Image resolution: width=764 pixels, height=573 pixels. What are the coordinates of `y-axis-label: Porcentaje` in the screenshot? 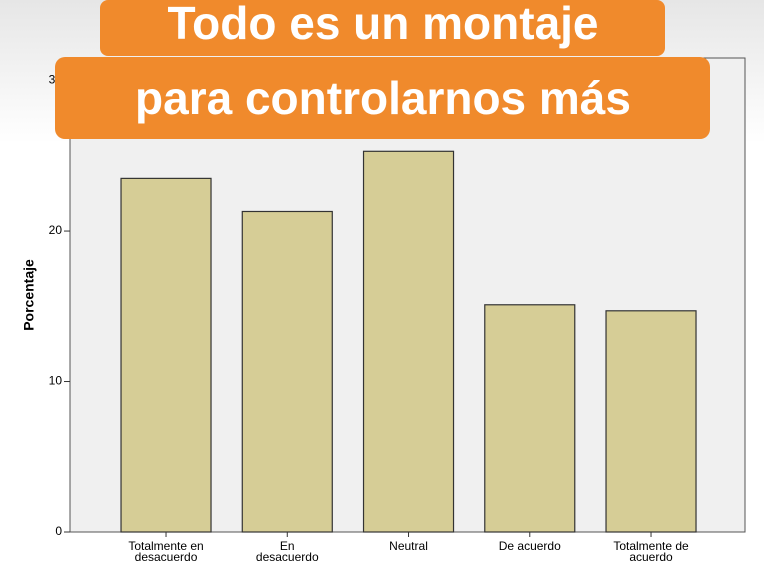 It's located at (29, 295).